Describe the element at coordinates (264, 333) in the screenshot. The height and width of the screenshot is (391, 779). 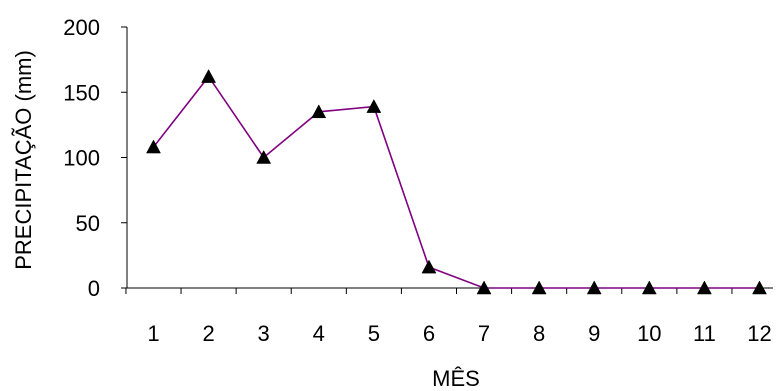
I see `x-tick-label: 3` at that location.